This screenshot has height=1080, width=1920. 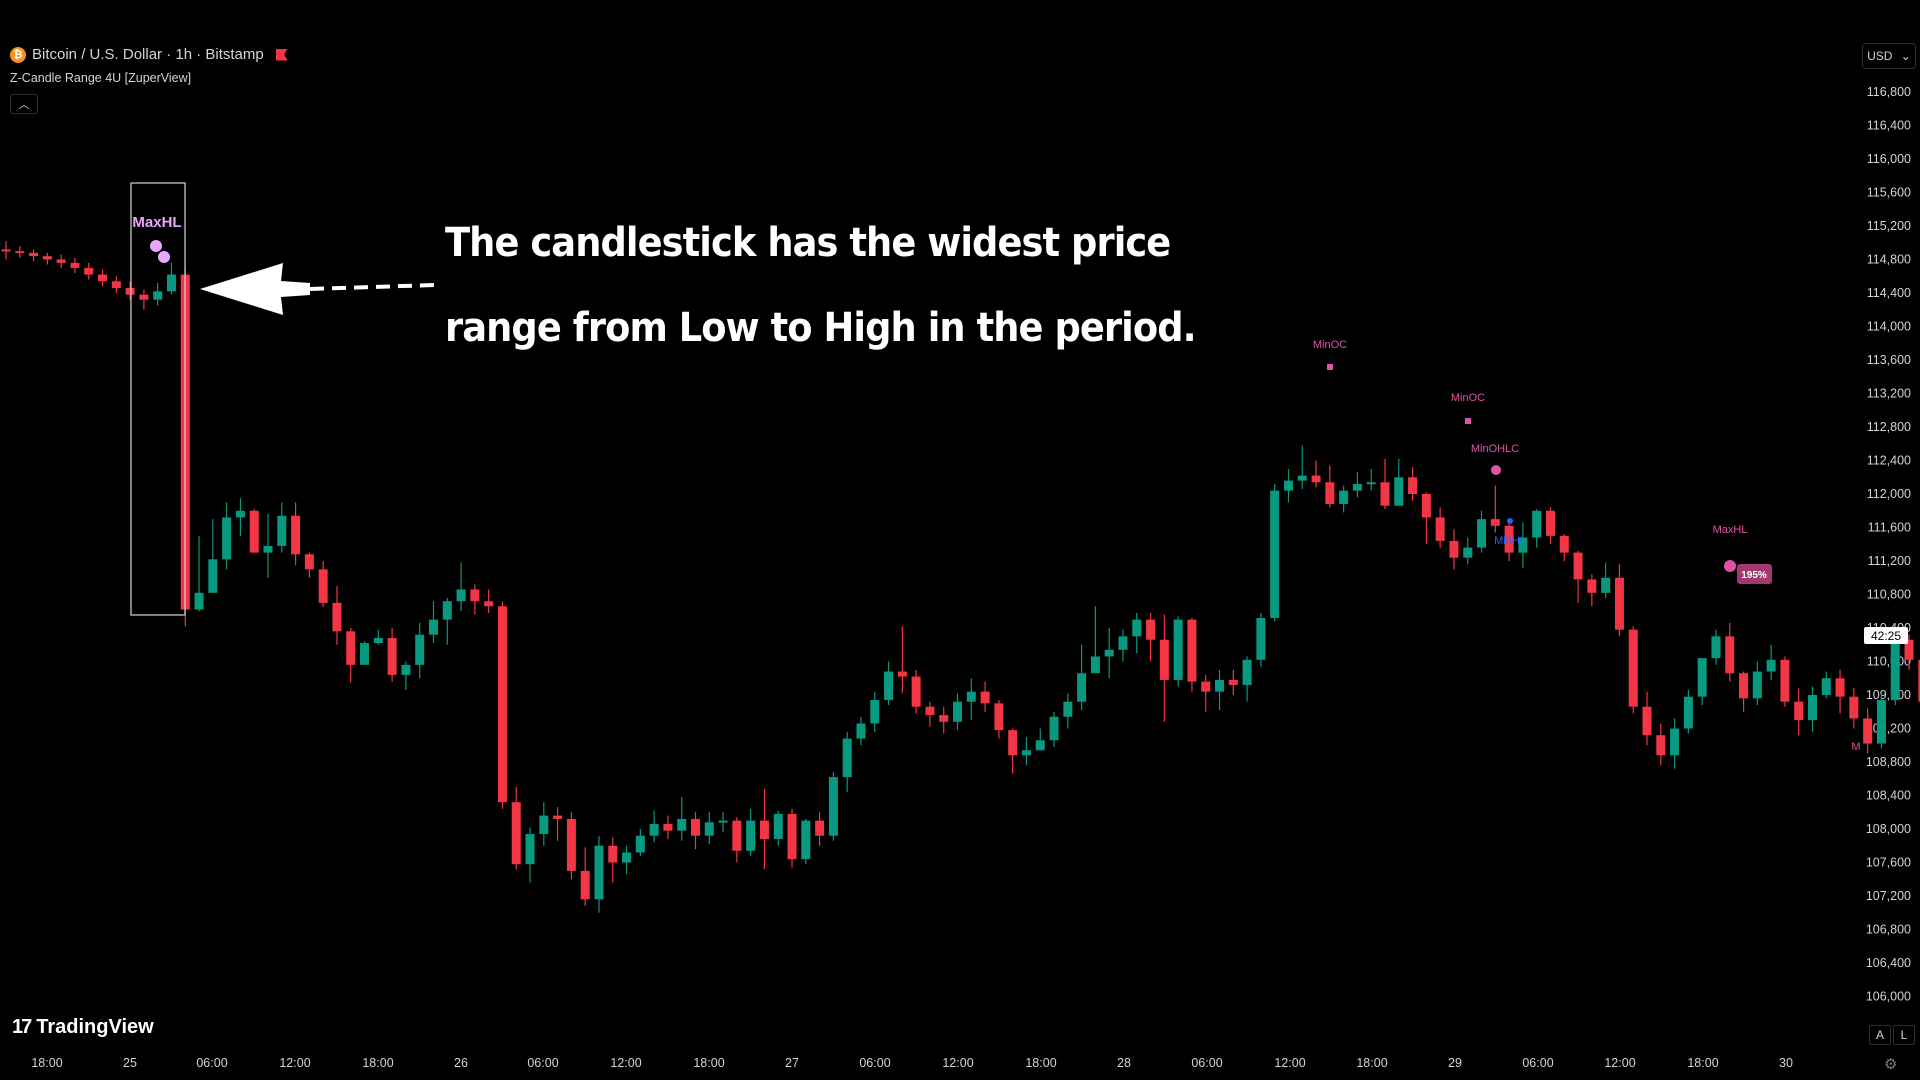 I want to click on time-tick-label: 25, so click(x=130, y=1063).